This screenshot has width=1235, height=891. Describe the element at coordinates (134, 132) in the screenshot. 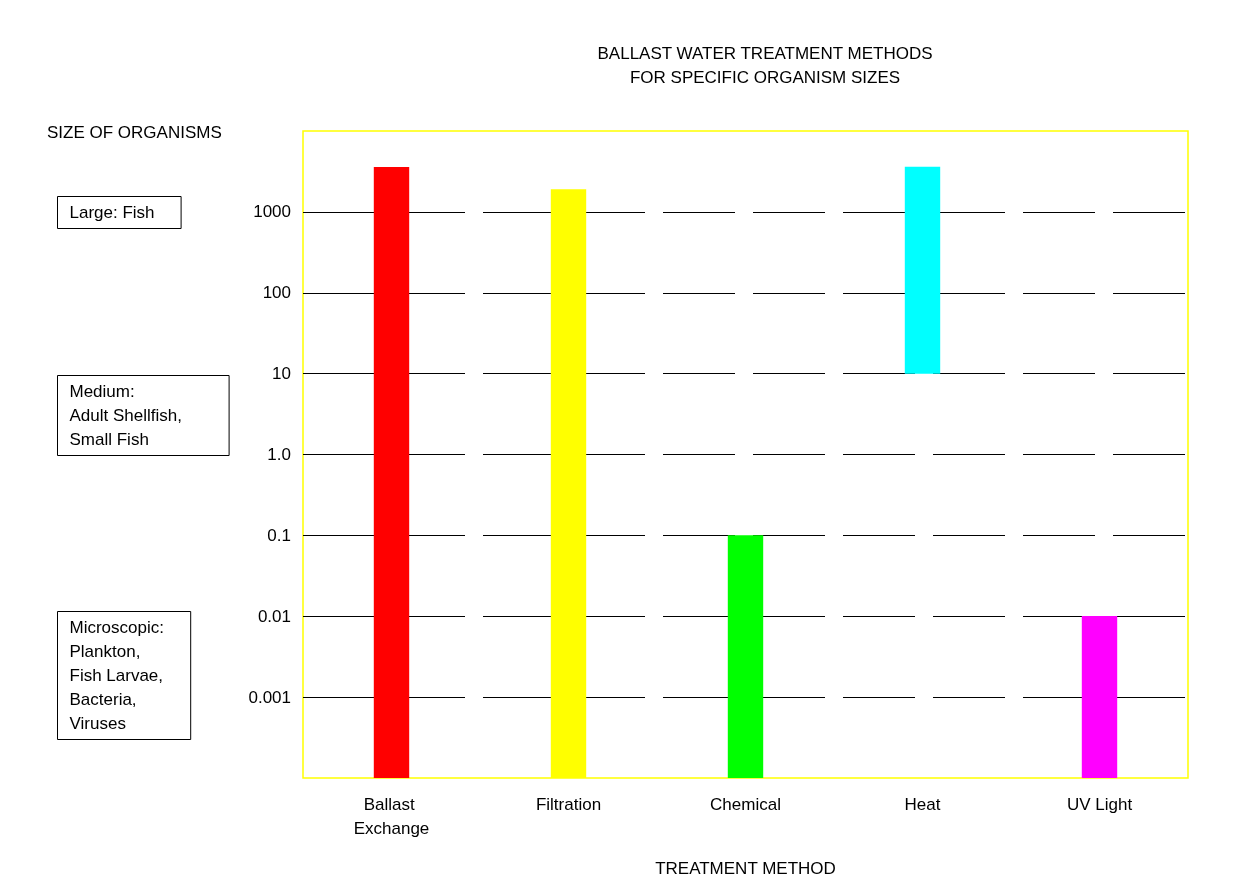

I see `y-axis-title: SIZE OF ORGANISMS` at that location.